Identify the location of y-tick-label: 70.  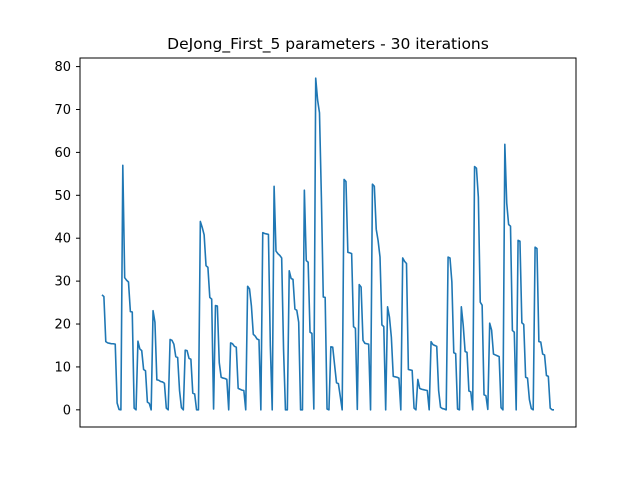
(62, 110).